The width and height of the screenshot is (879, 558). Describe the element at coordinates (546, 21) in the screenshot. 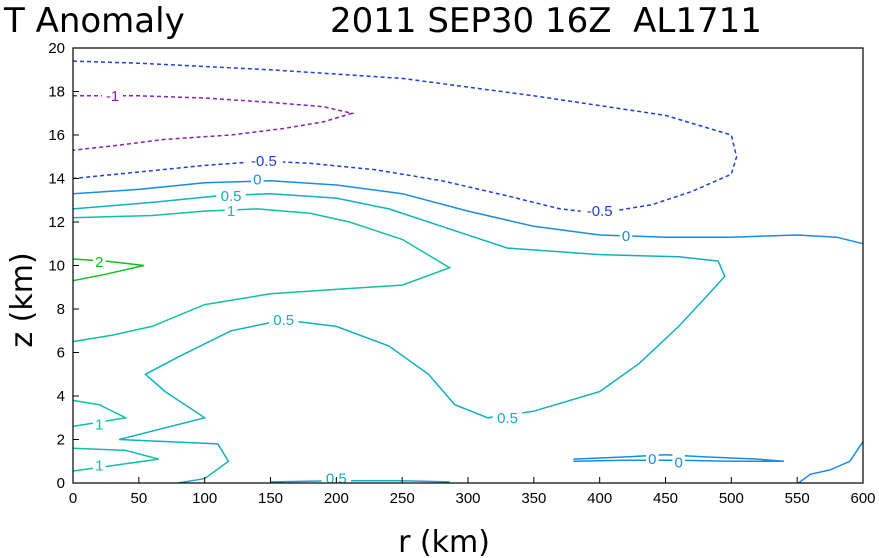

I see `chart-title-right: 2011 SEP30 16Z AL1711` at that location.